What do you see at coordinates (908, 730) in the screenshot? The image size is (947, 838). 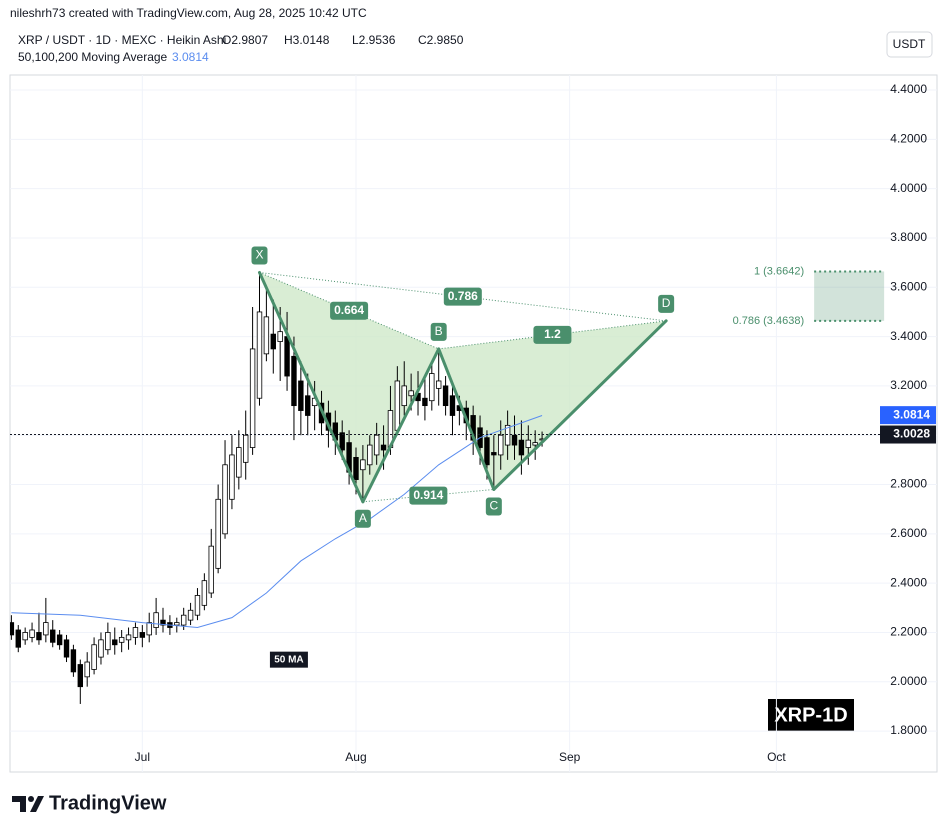 I see `y-tick-label: 1.8000` at bounding box center [908, 730].